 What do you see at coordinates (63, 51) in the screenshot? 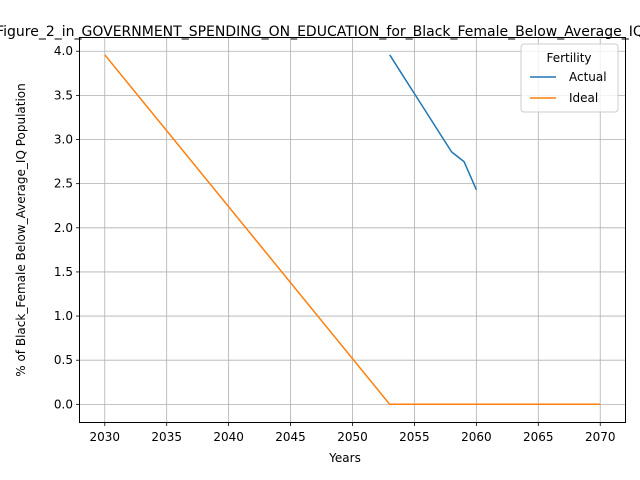
I see `y-tick-label: 4.0` at bounding box center [63, 51].